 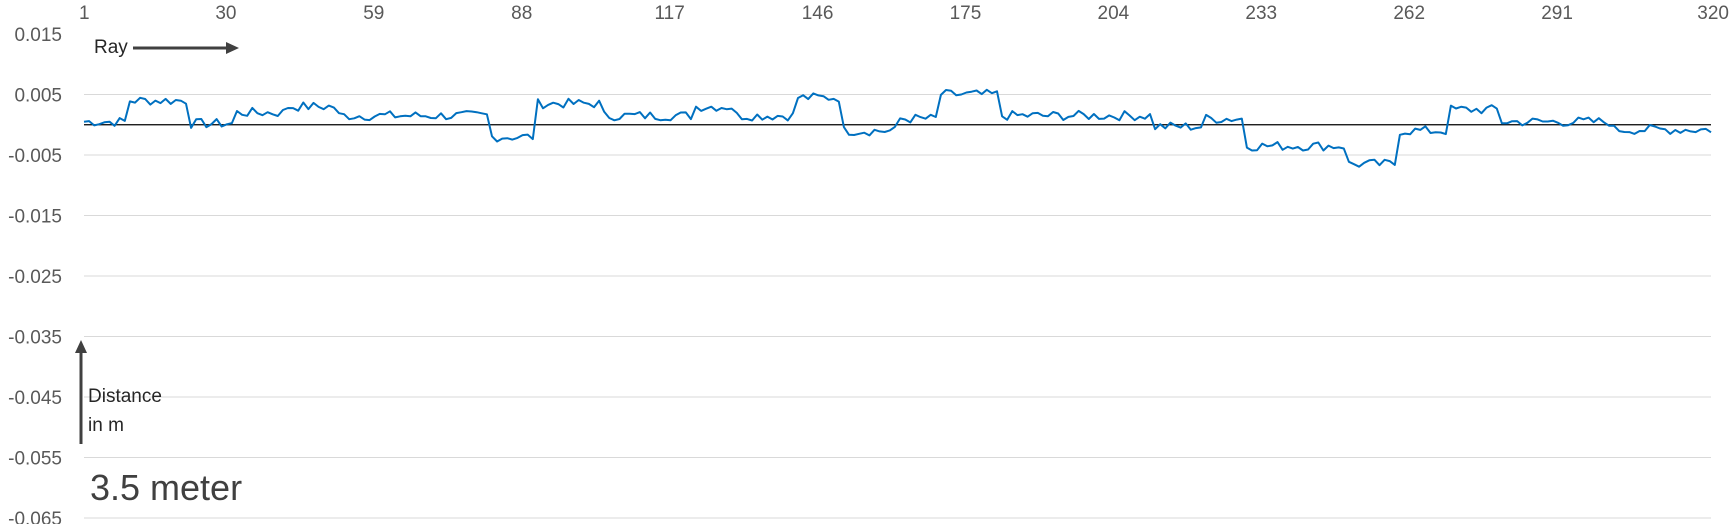 I want to click on x-tick-label: 320, so click(x=1713, y=13).